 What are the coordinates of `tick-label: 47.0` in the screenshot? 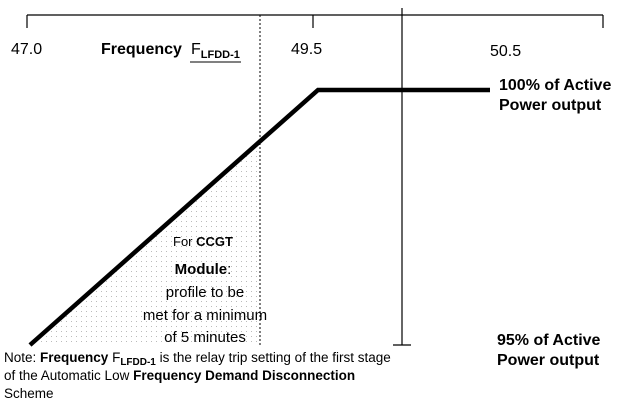 It's located at (26, 49).